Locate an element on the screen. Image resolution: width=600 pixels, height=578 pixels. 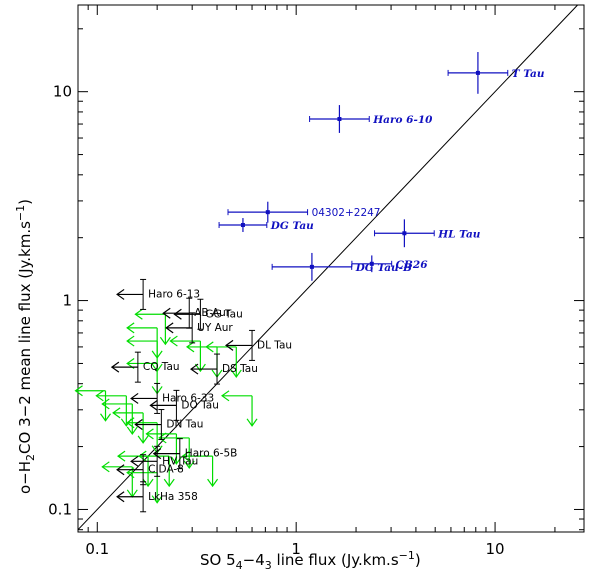
x-tick-label: 10 is located at coordinates (495, 549).